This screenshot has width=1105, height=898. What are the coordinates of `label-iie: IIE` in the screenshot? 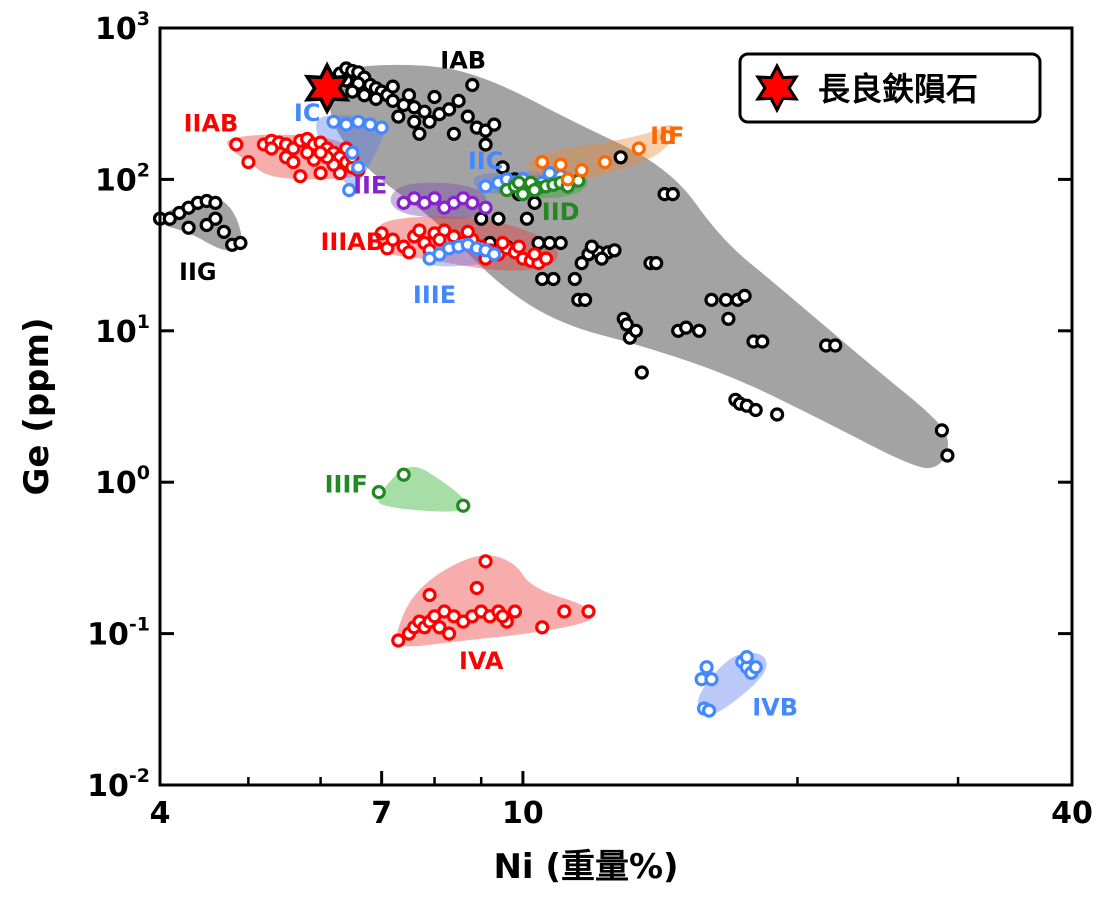 It's located at (370, 185).